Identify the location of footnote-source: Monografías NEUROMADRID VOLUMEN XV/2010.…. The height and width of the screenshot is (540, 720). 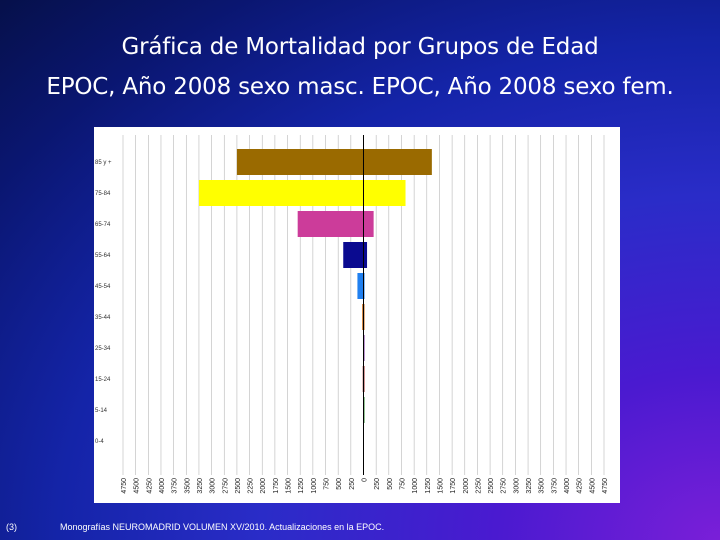
(222, 527).